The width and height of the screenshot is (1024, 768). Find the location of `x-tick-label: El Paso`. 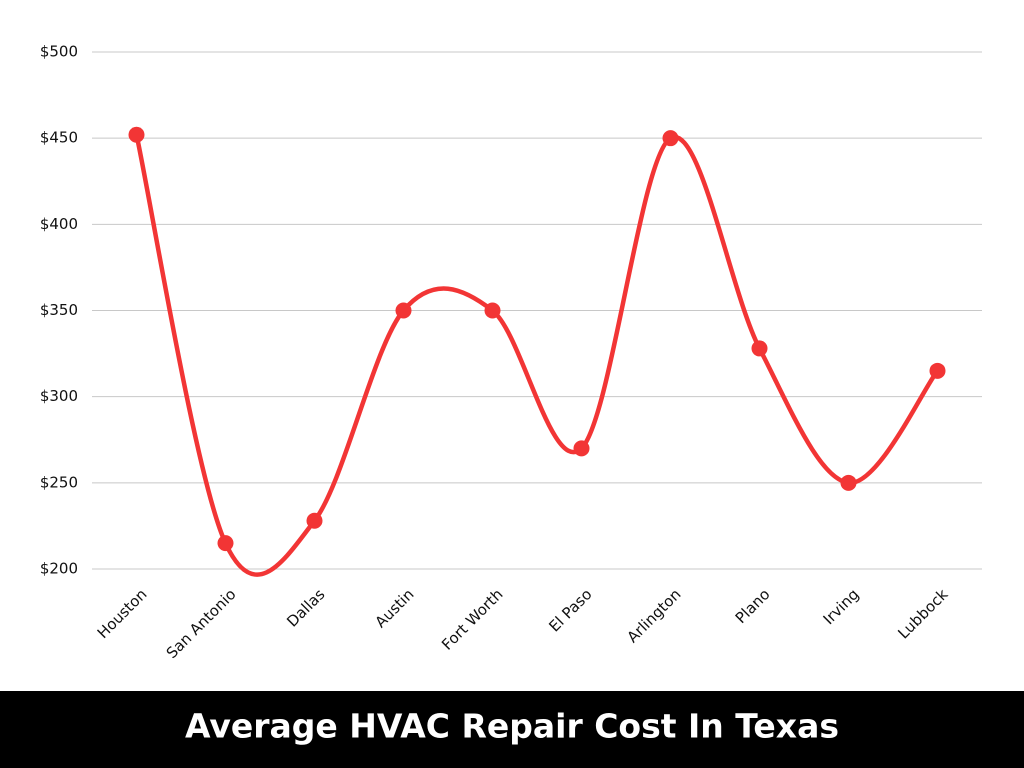

x-tick-label: El Paso is located at coordinates (570, 610).